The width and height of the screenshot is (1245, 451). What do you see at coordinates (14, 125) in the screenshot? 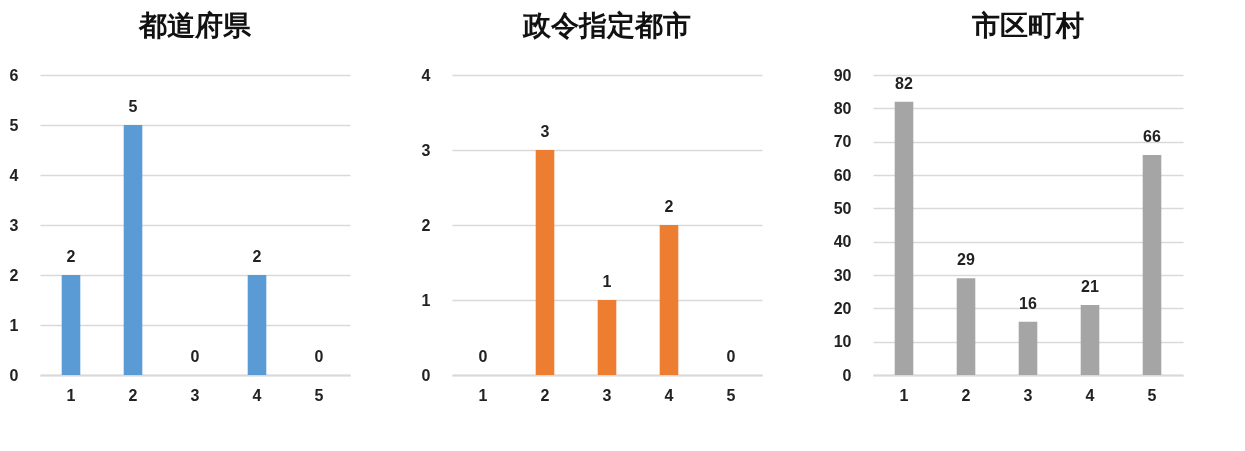
I see `y-tick-label: 5` at bounding box center [14, 125].